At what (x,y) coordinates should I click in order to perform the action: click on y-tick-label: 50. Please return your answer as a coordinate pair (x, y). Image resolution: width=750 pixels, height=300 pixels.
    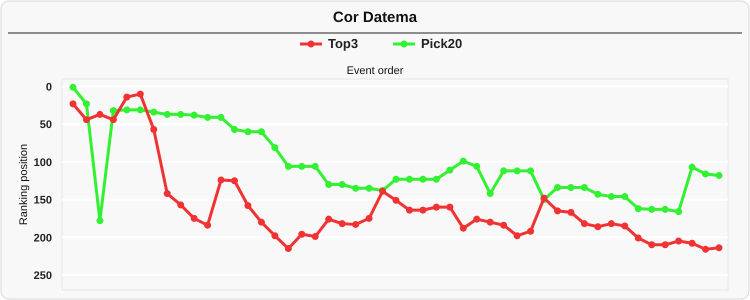
    Looking at the image, I should click on (46, 125).